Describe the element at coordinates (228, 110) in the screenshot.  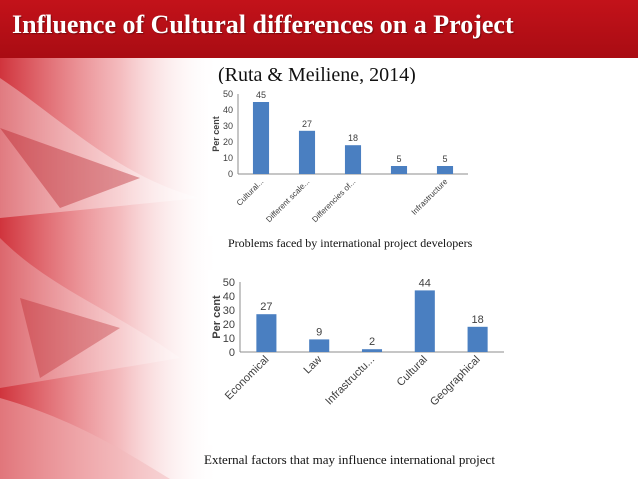
I see `chart1-y-tick-label: 40` at that location.